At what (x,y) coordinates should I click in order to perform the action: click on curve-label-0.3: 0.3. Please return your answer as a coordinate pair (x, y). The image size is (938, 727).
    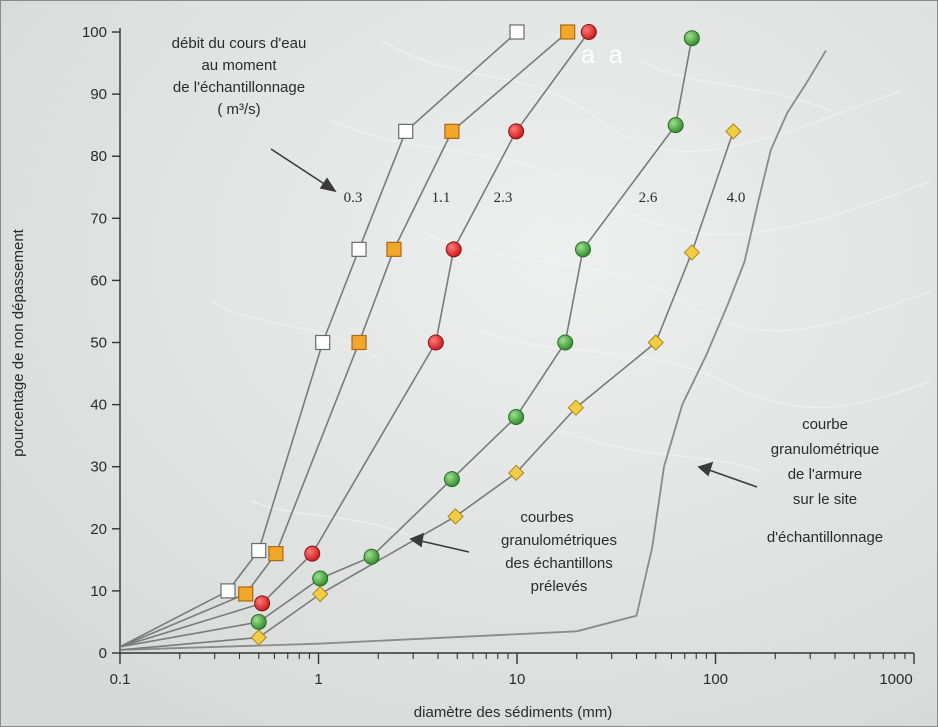
    Looking at the image, I should click on (353, 198).